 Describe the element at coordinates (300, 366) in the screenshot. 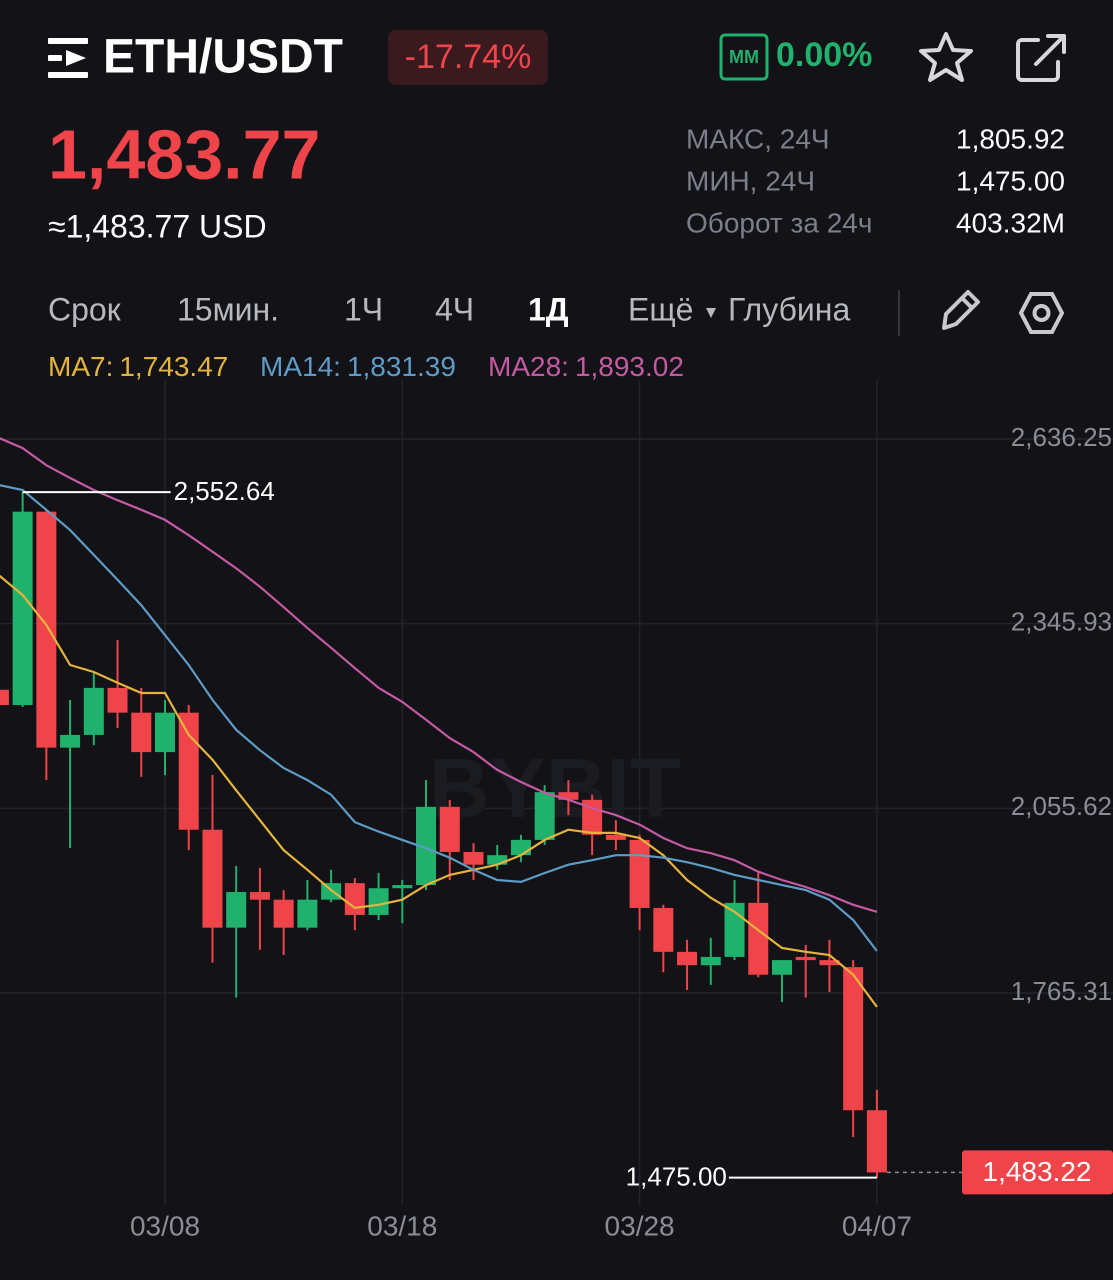

I see `ma-legend-name: MA14:` at that location.